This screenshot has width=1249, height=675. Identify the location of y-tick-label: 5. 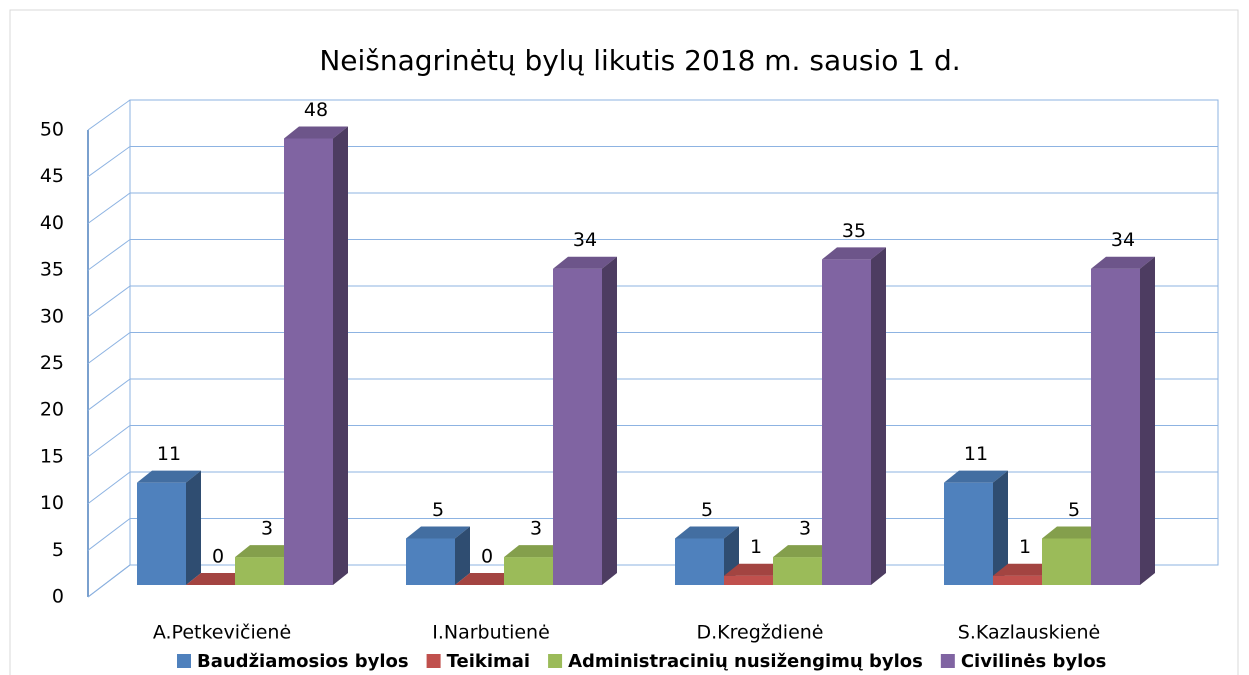
(58, 550).